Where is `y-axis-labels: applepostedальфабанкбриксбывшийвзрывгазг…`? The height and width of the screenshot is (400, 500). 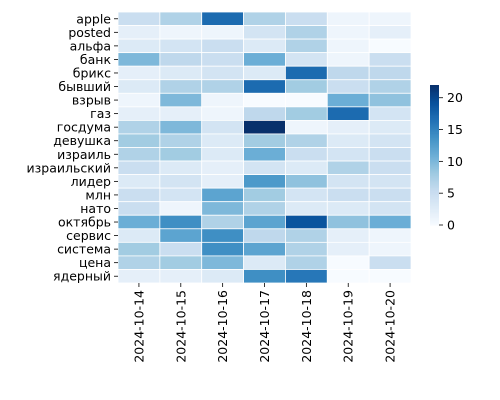
y-axis-labels: applepostedальфабанкбриксбывшийвзрывгазг… is located at coordinates (72, 147).